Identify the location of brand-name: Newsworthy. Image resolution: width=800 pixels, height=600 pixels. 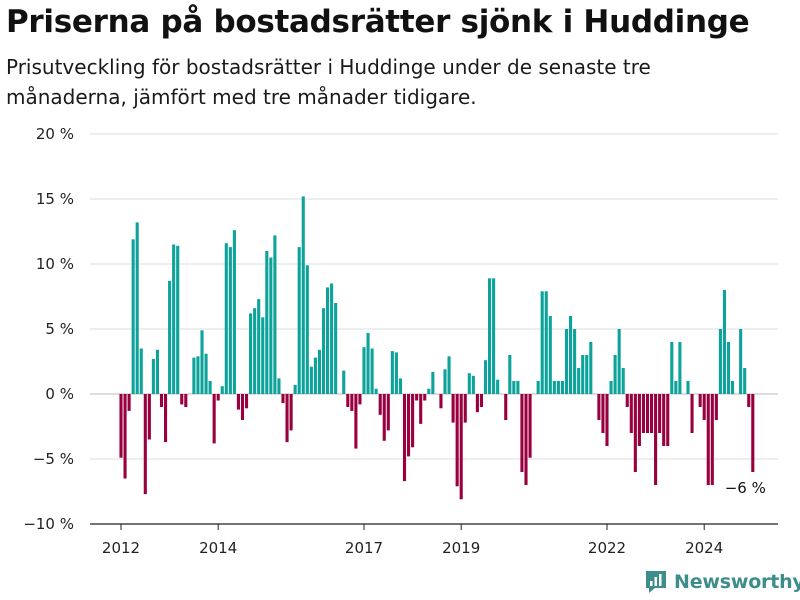
(737, 582).